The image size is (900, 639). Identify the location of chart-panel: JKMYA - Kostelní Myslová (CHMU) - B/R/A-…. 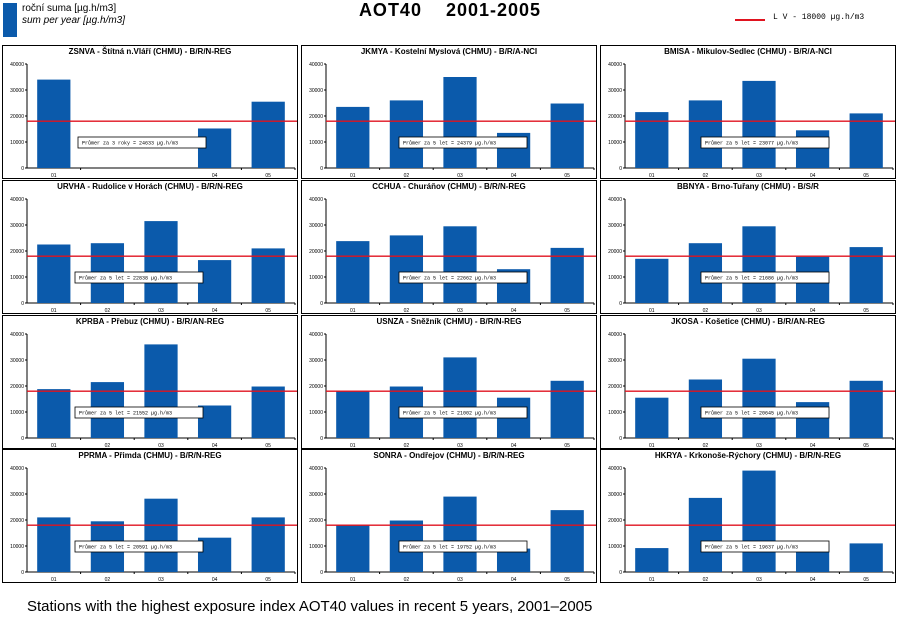
(449, 112).